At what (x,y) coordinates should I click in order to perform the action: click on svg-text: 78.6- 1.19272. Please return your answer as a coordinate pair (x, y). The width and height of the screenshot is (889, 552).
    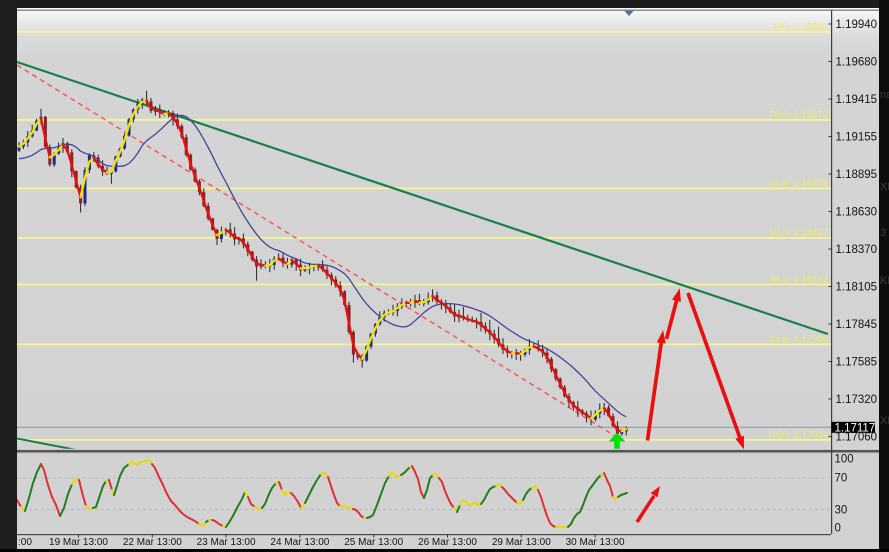
    Looking at the image, I should click on (798, 115).